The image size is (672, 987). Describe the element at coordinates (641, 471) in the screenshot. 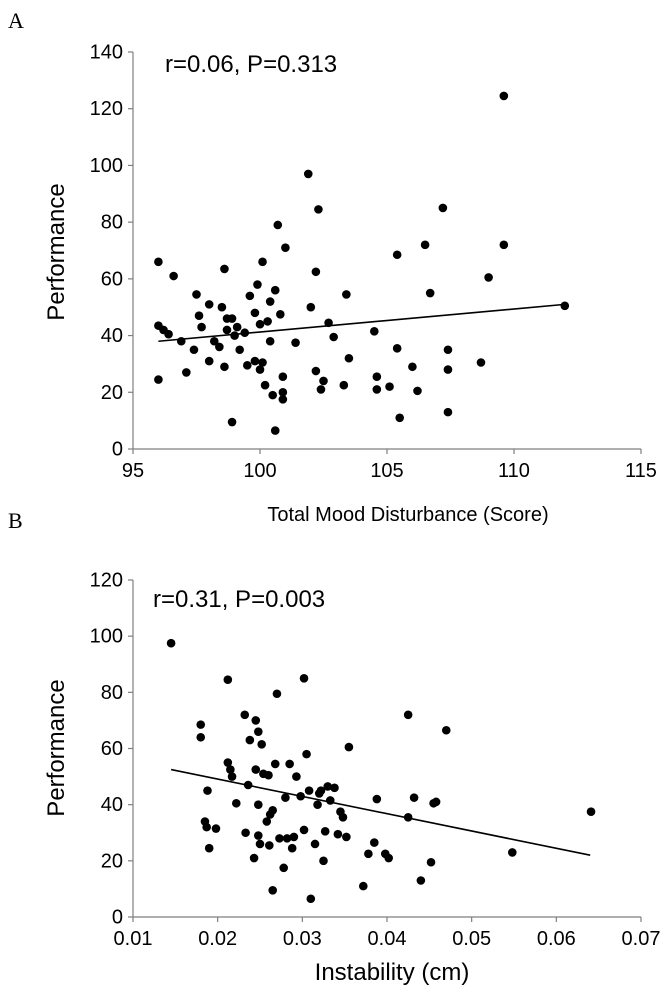

I see `x-tick-label: 115` at that location.